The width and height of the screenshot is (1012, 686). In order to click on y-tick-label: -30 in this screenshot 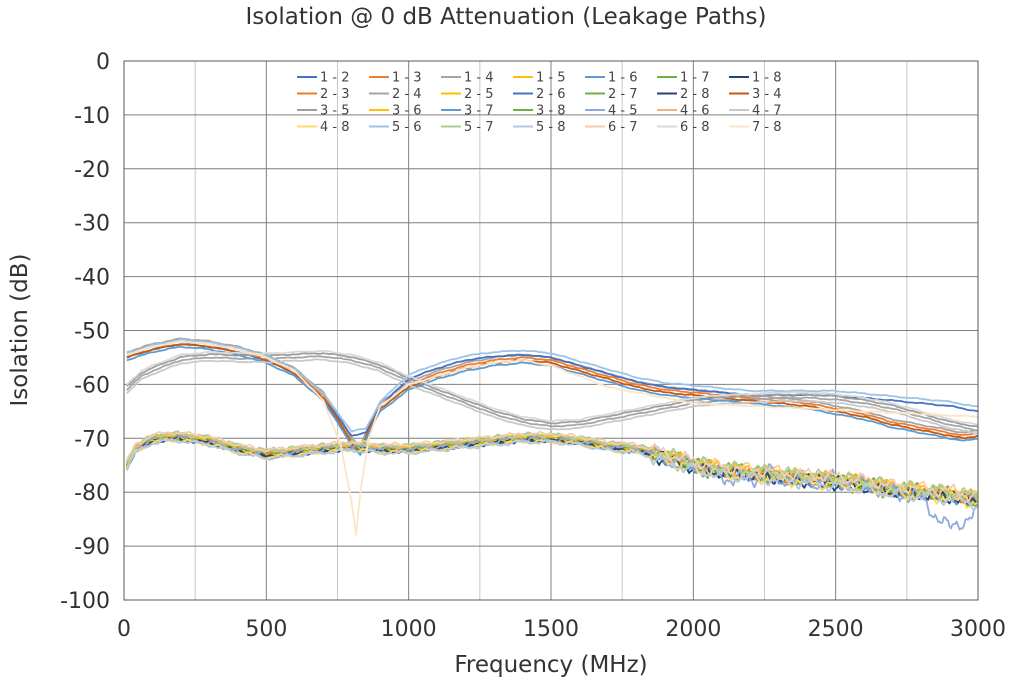, I will do `click(92, 224)`.